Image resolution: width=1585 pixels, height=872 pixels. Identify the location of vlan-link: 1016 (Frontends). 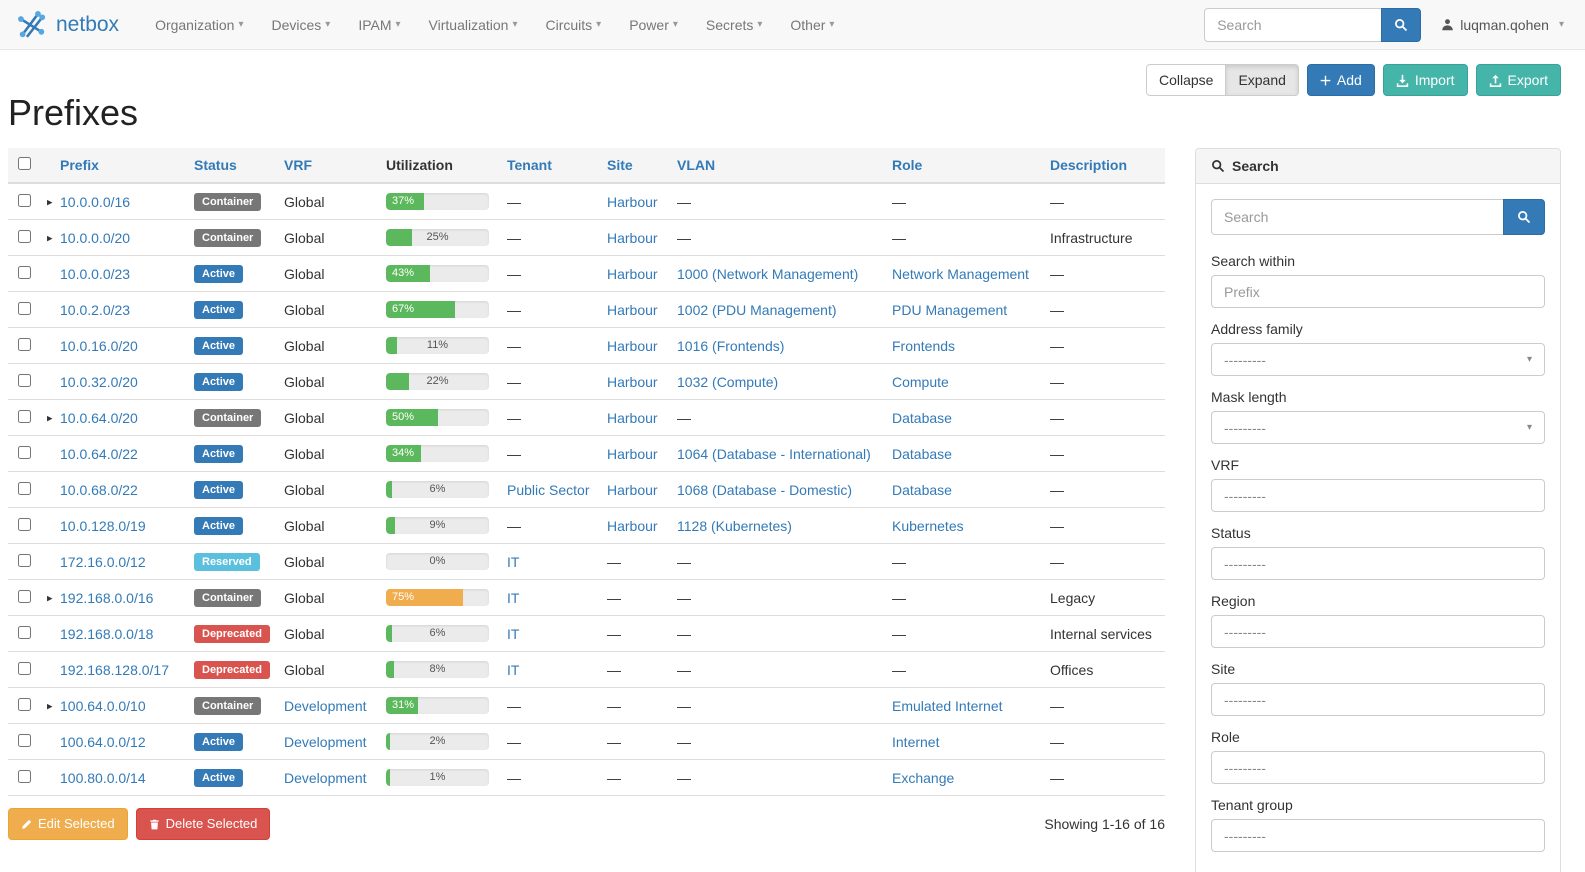
(731, 345).